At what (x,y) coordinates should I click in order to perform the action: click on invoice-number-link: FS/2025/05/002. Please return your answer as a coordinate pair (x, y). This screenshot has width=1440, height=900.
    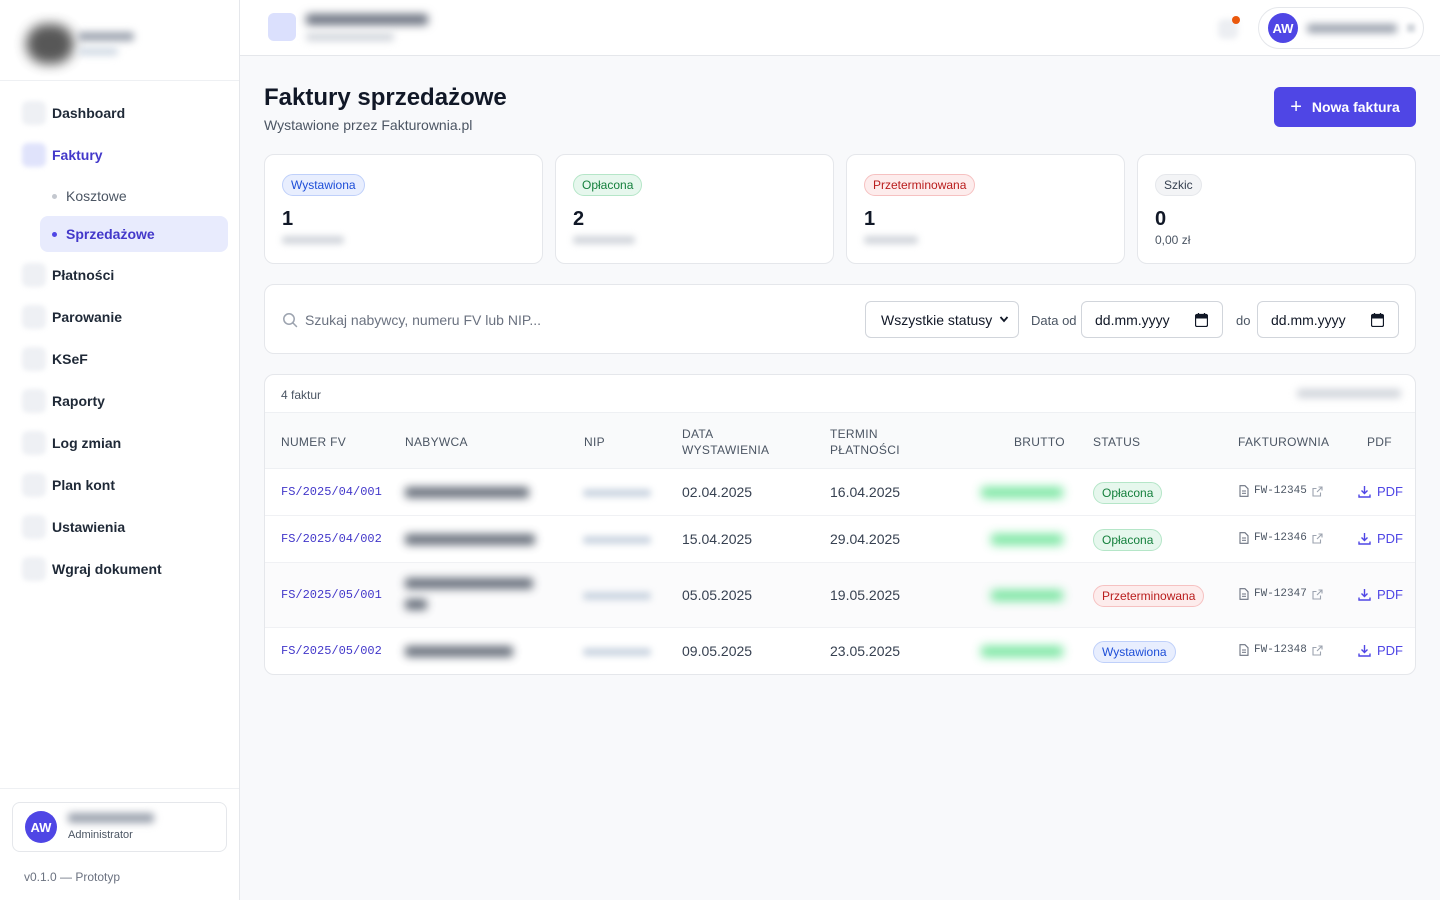
    Looking at the image, I should click on (331, 651).